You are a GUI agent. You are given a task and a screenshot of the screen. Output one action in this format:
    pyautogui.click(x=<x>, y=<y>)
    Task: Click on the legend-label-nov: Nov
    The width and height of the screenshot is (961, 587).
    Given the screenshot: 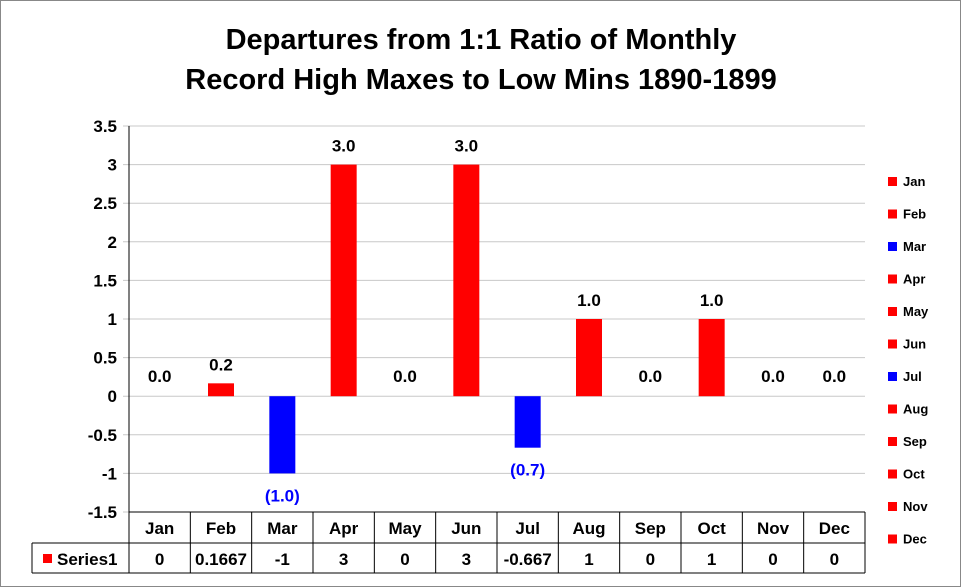 What is the action you would take?
    pyautogui.click(x=915, y=506)
    